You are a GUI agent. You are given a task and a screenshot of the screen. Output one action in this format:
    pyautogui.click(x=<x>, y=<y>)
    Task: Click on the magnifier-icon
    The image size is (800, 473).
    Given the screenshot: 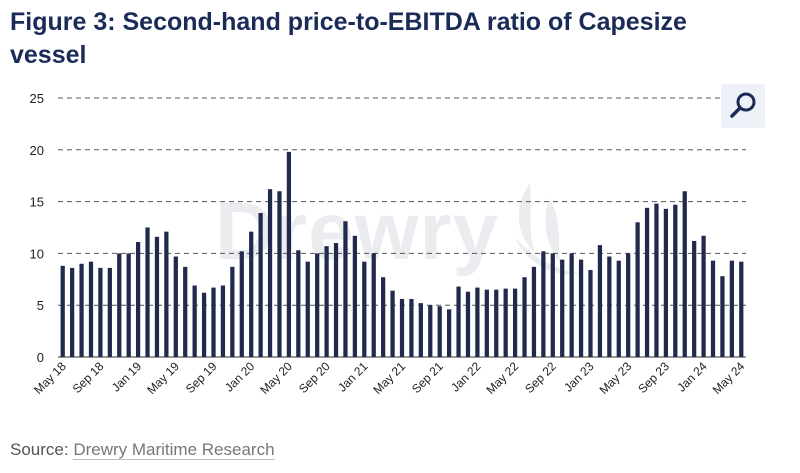 What is the action you would take?
    pyautogui.click(x=743, y=105)
    